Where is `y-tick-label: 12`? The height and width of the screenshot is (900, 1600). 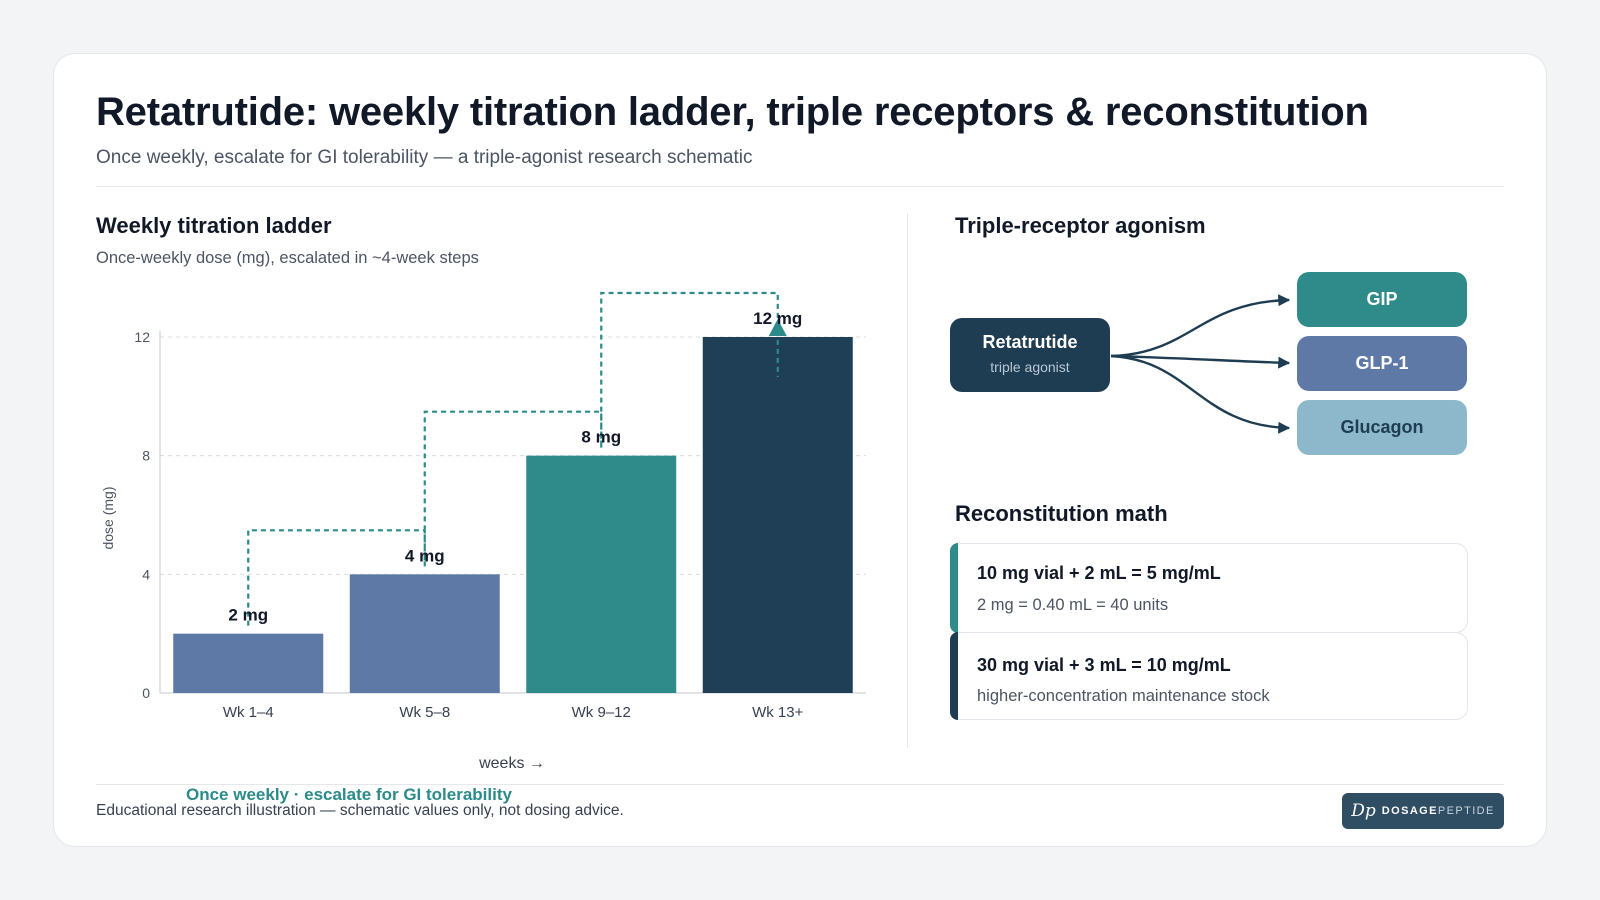
y-tick-label: 12 is located at coordinates (142, 337).